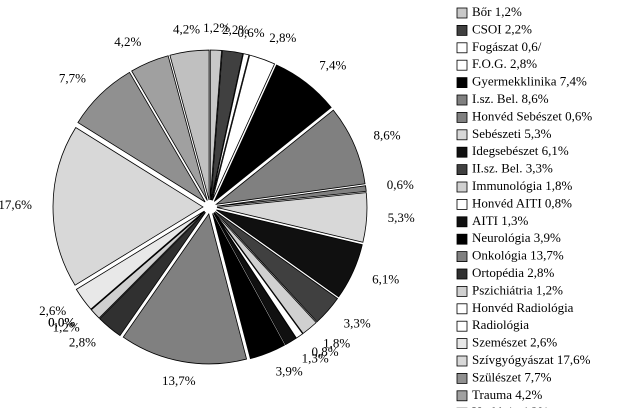 The height and width of the screenshot is (408, 633). What do you see at coordinates (16, 204) in the screenshot?
I see `slice-label: 17,6%` at bounding box center [16, 204].